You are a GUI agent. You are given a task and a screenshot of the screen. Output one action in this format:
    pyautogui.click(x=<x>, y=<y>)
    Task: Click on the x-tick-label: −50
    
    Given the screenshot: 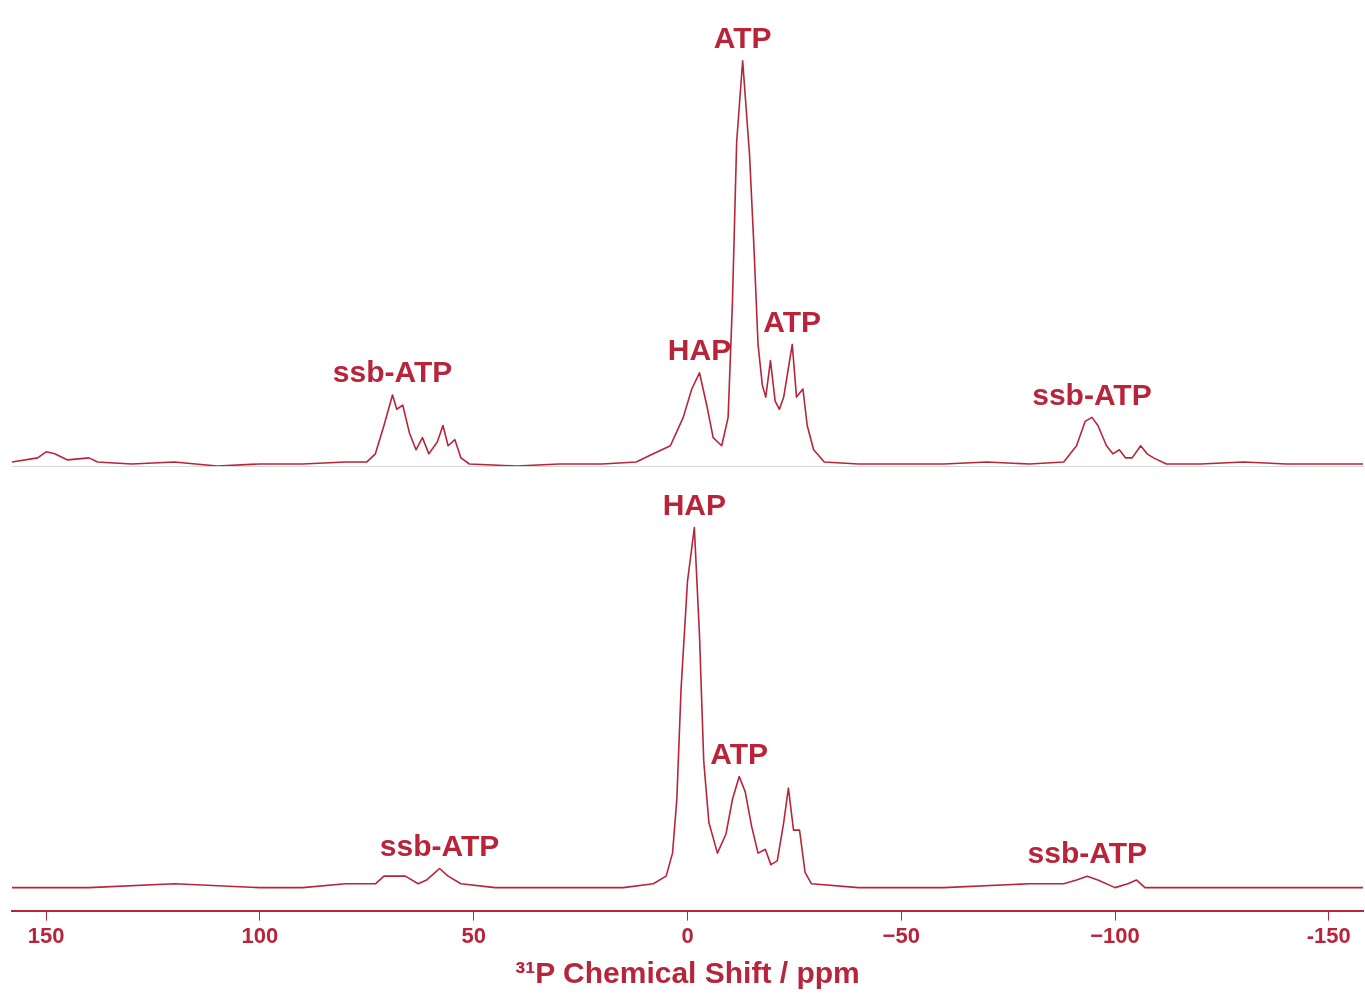 What is the action you would take?
    pyautogui.click(x=901, y=935)
    